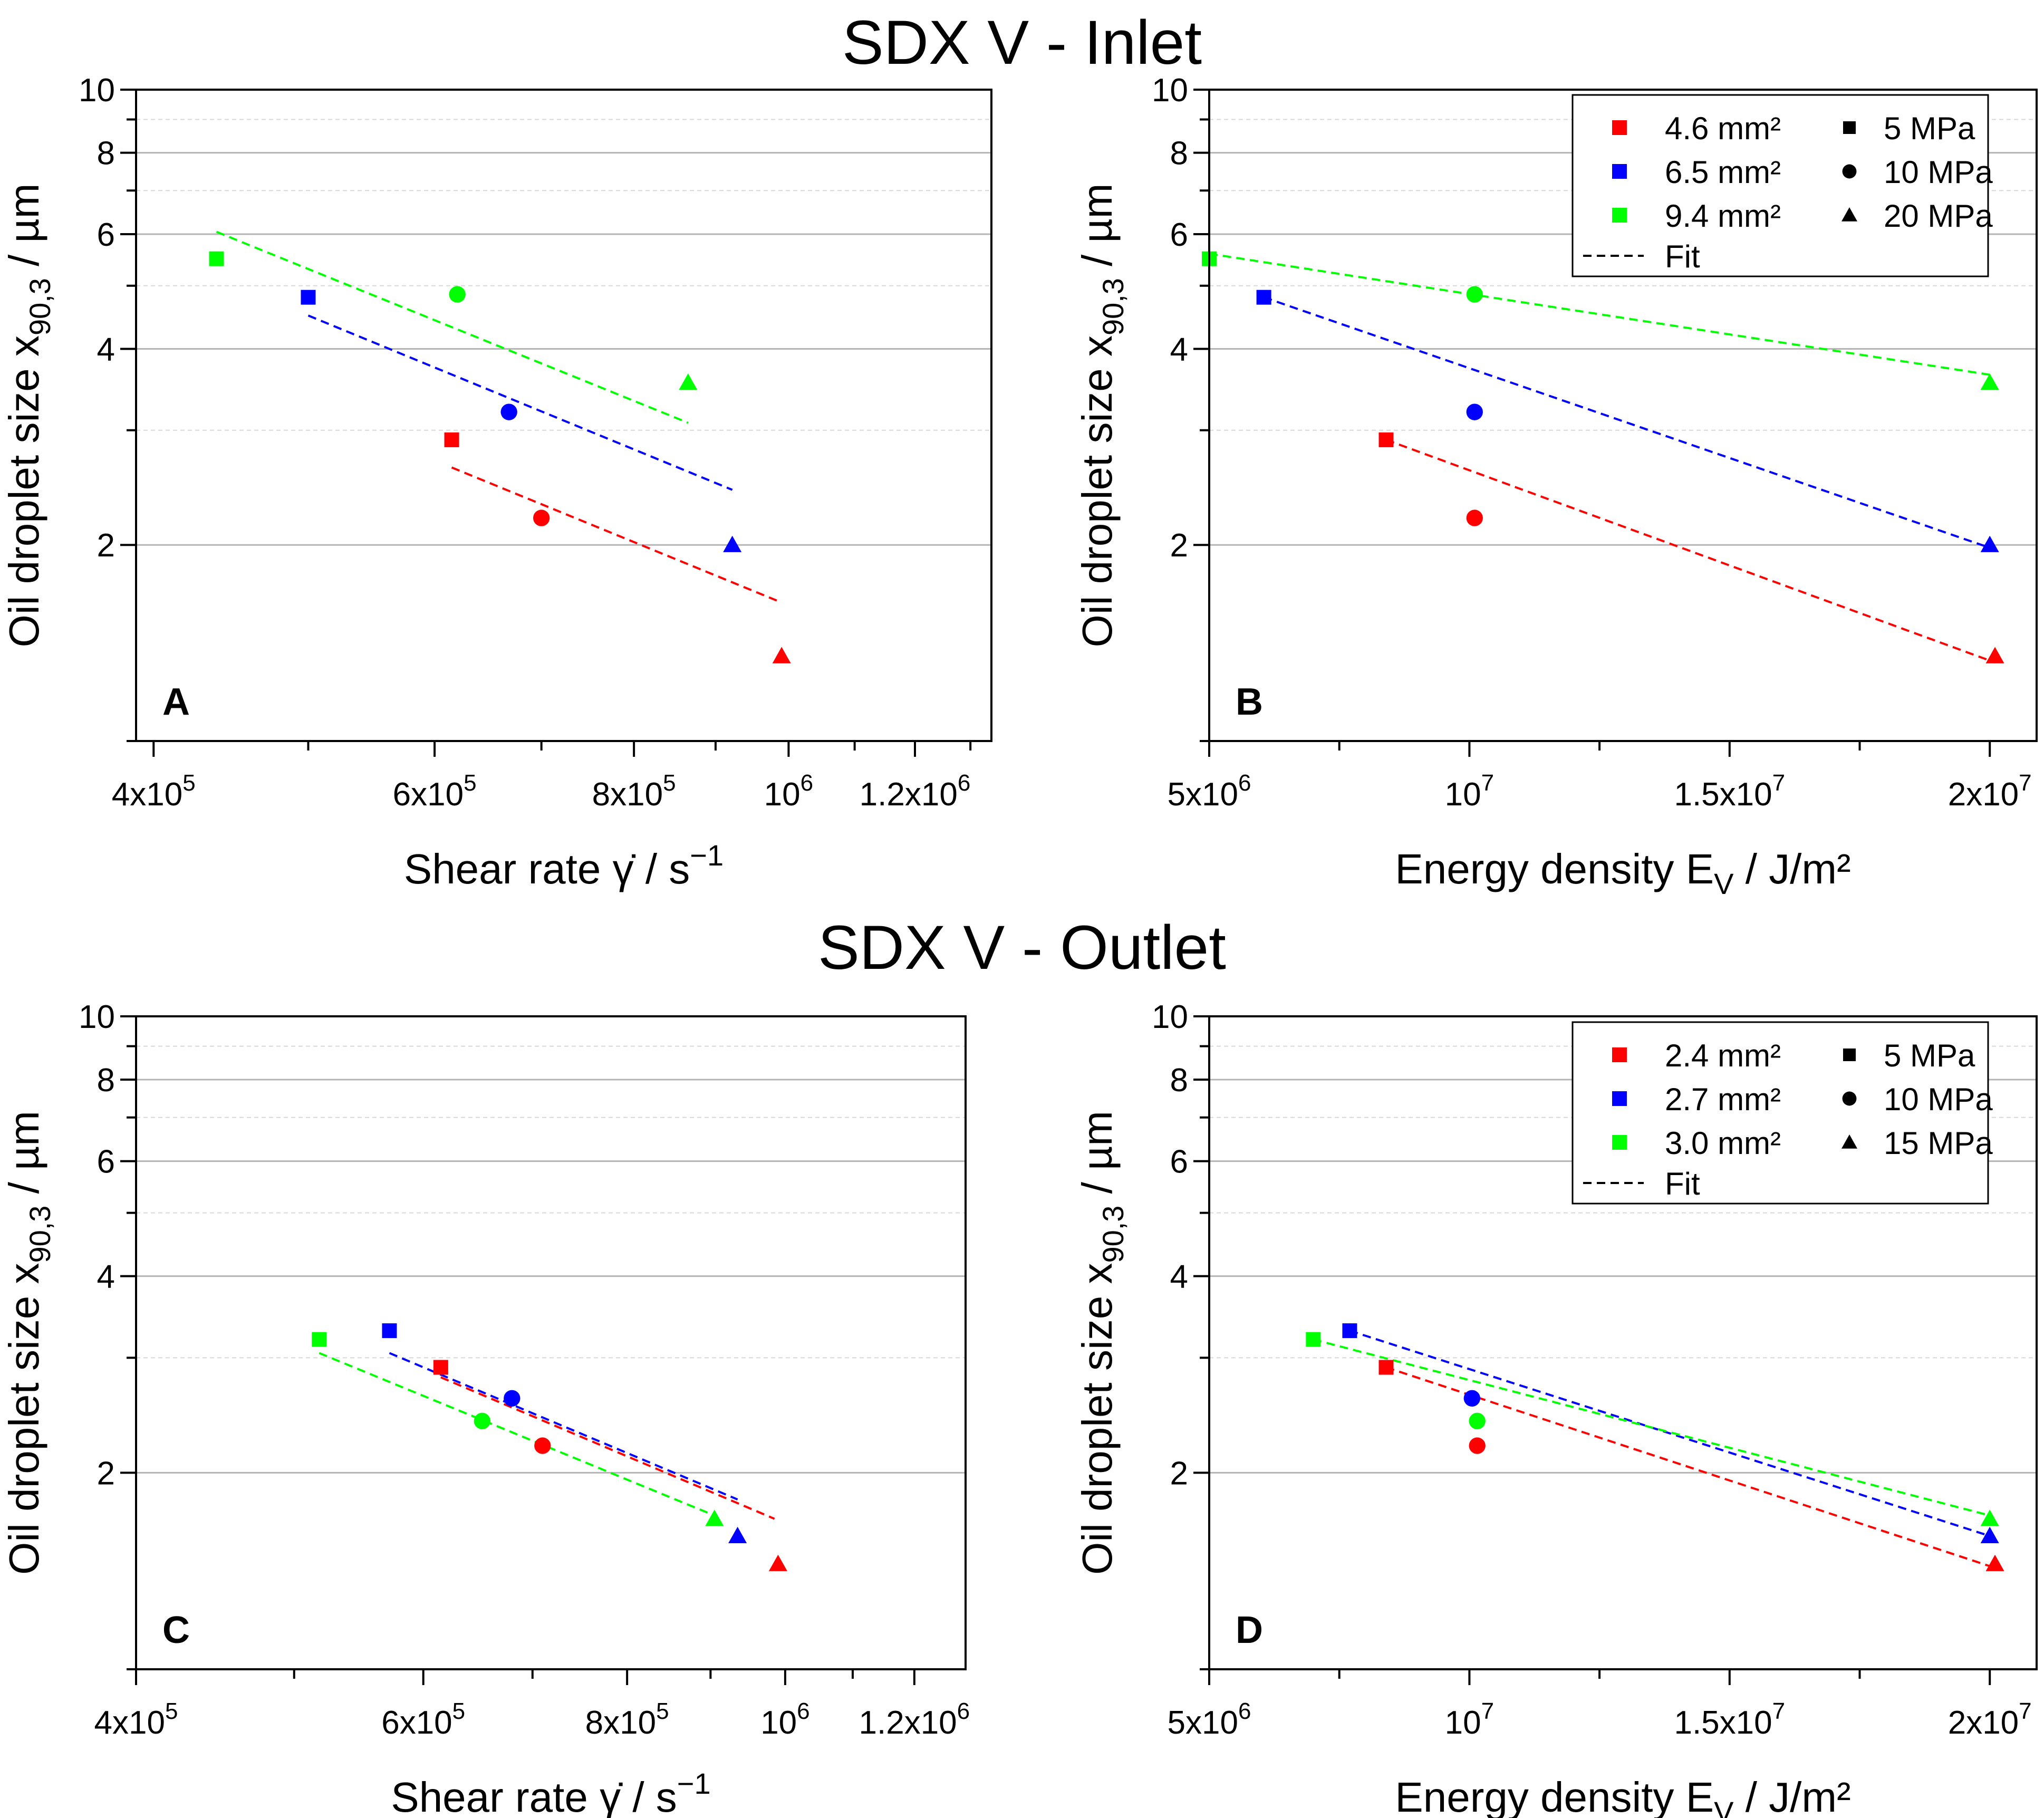  I want to click on legend-box, so click(1780, 185).